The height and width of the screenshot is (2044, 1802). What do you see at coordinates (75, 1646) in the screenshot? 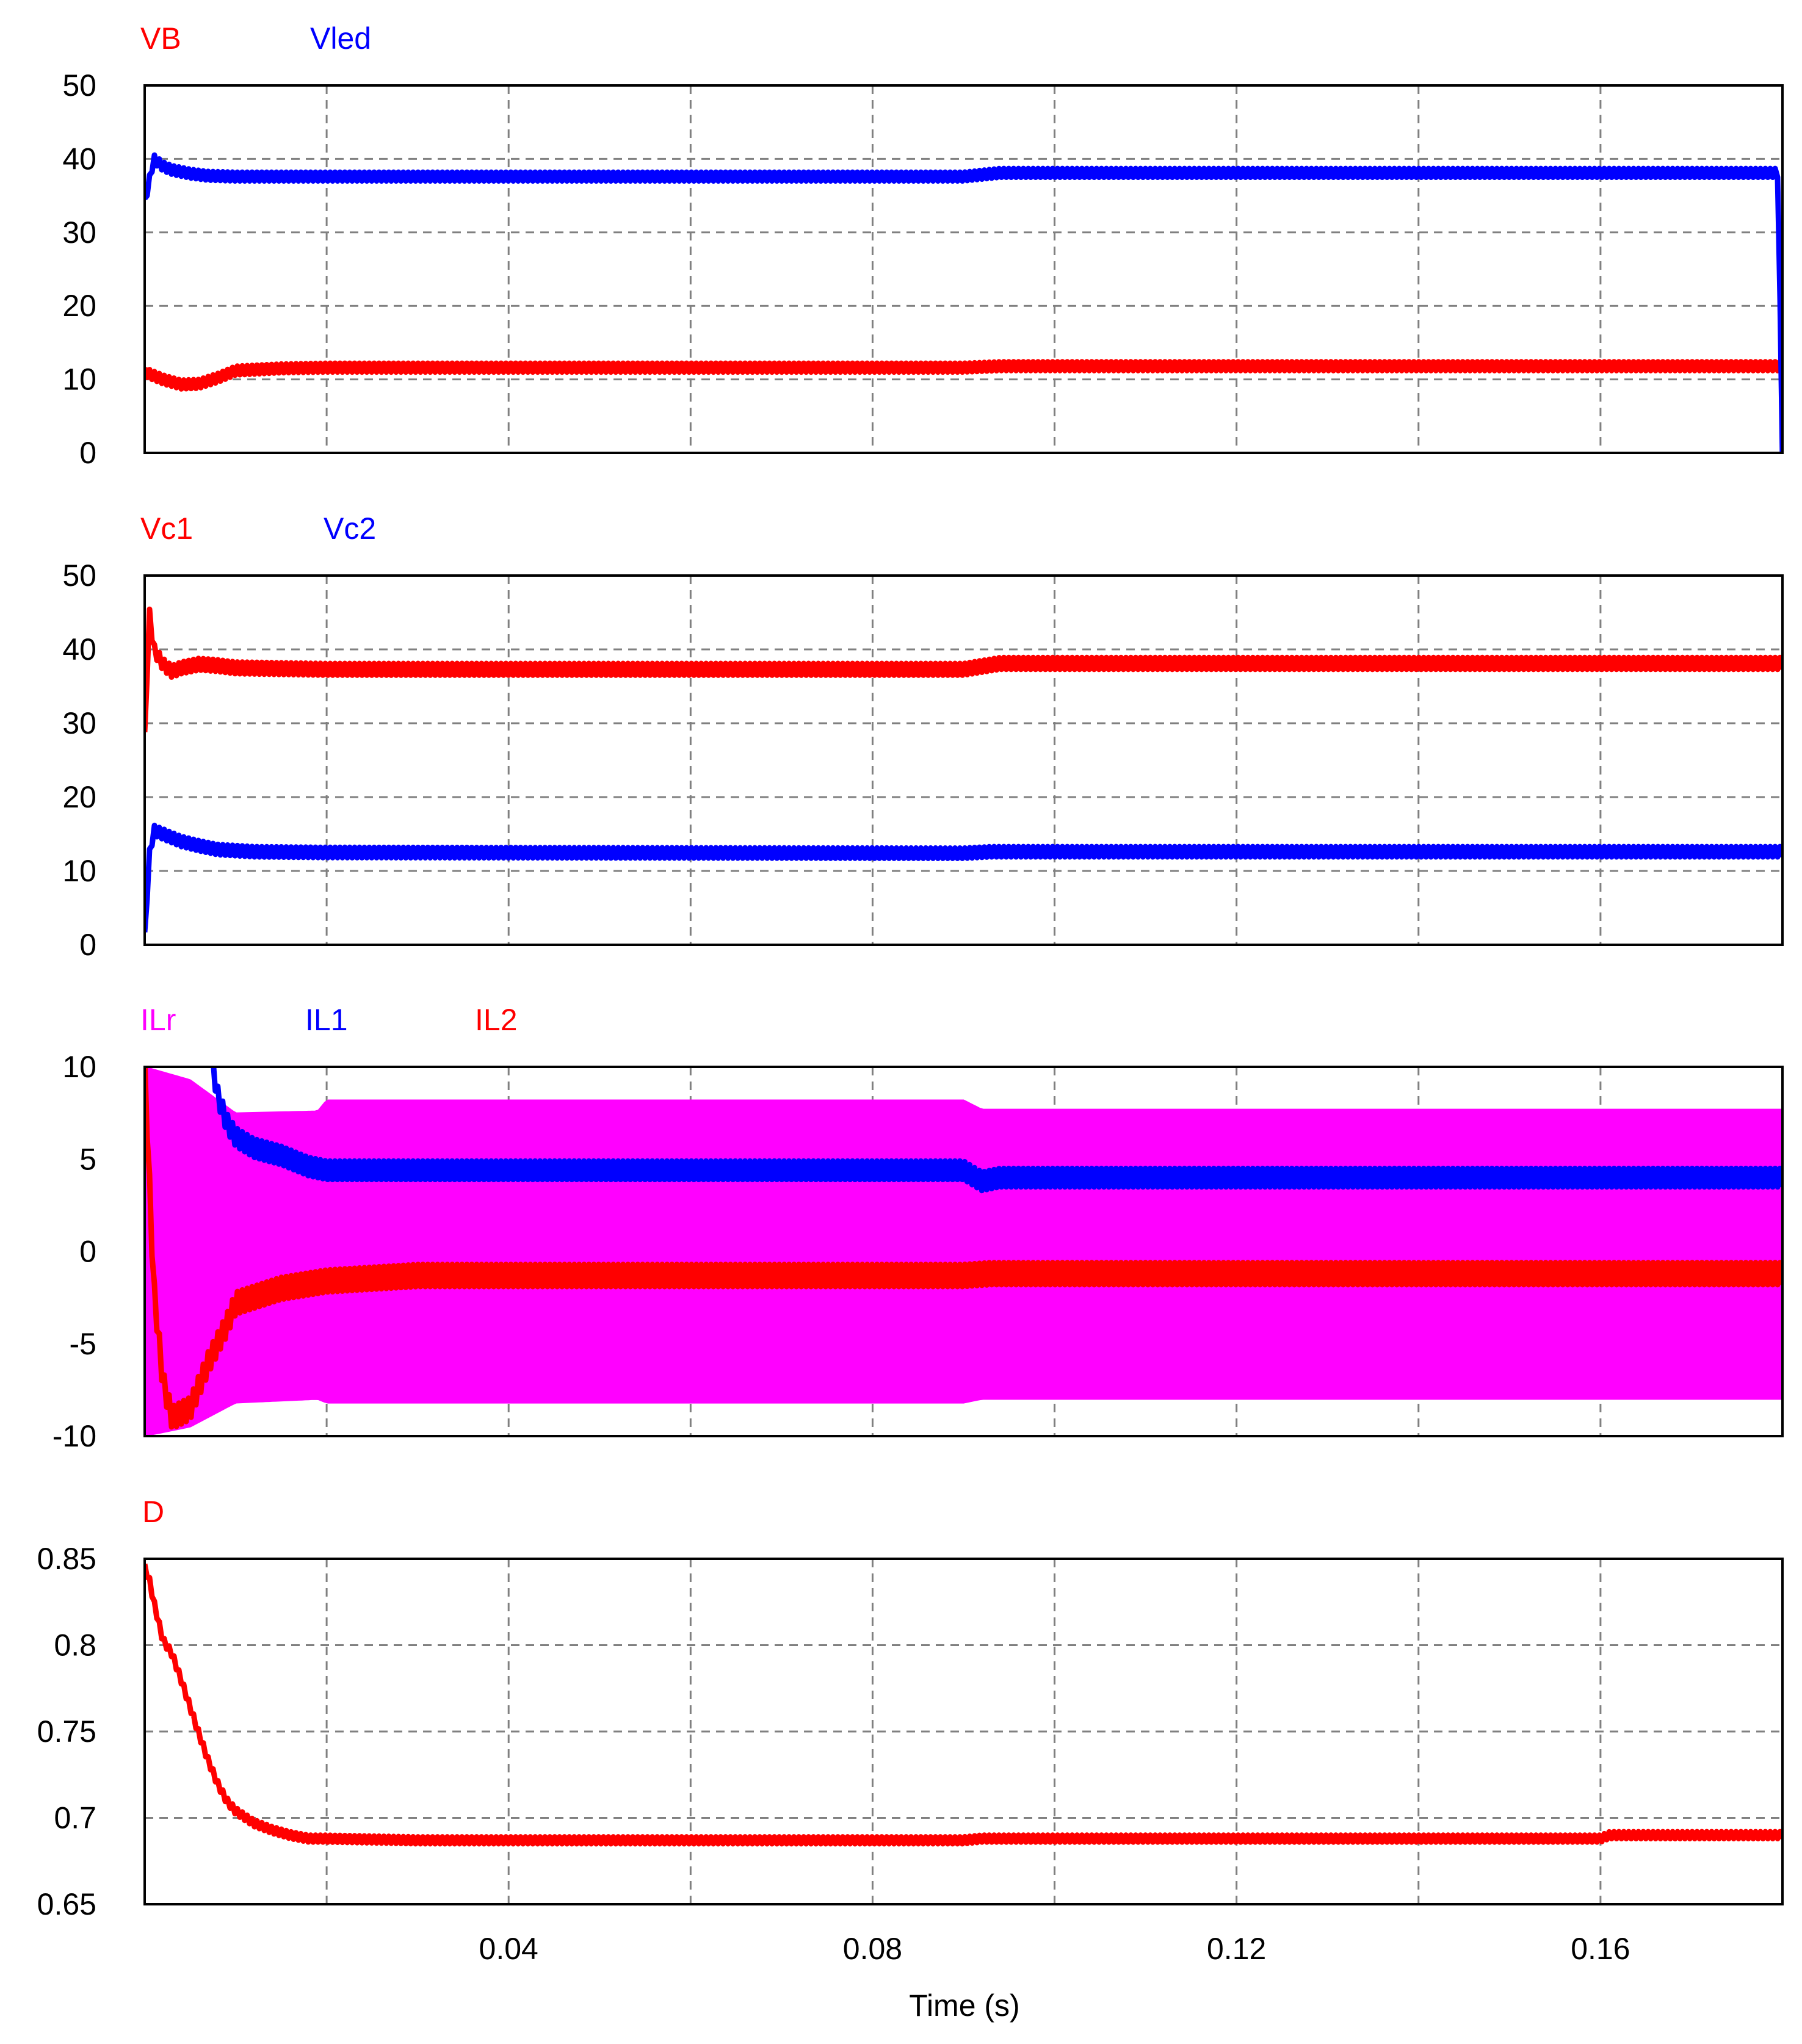
I see `y-tick-label: 0.8` at bounding box center [75, 1646].